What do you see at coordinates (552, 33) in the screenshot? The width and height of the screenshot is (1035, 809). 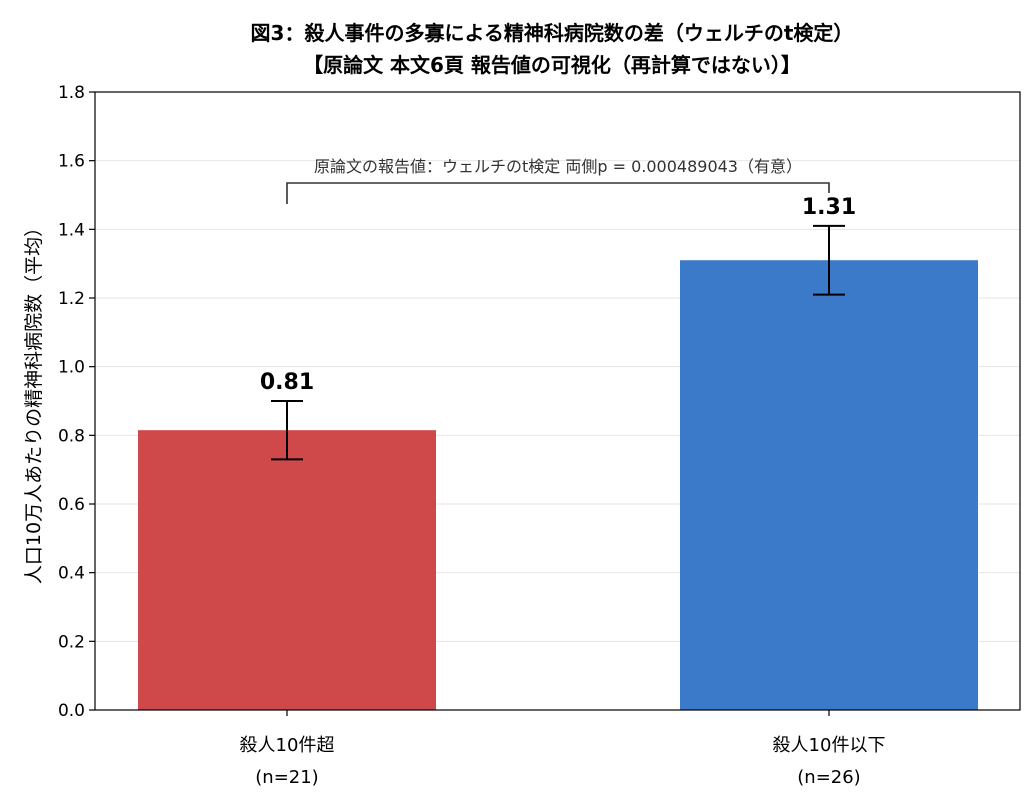 I see `chart-title: 図3：殺人事件の多寡による精神科病院数の差（ウェルチのt検定）` at bounding box center [552, 33].